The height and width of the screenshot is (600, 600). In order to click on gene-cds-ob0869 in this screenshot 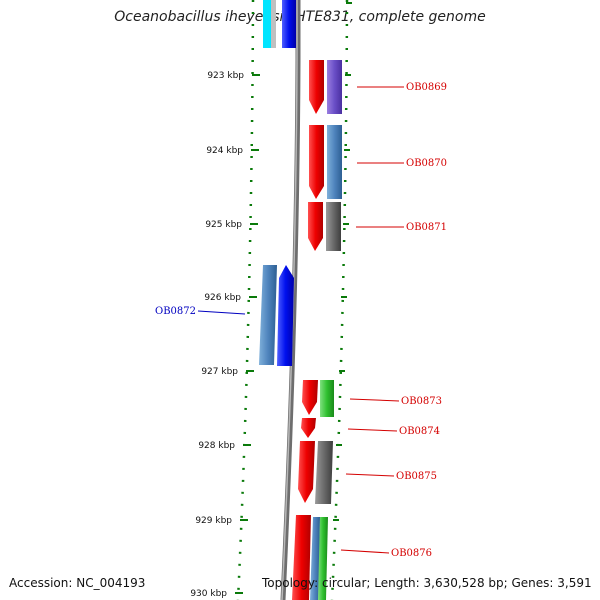, I will do `click(334, 87)`.